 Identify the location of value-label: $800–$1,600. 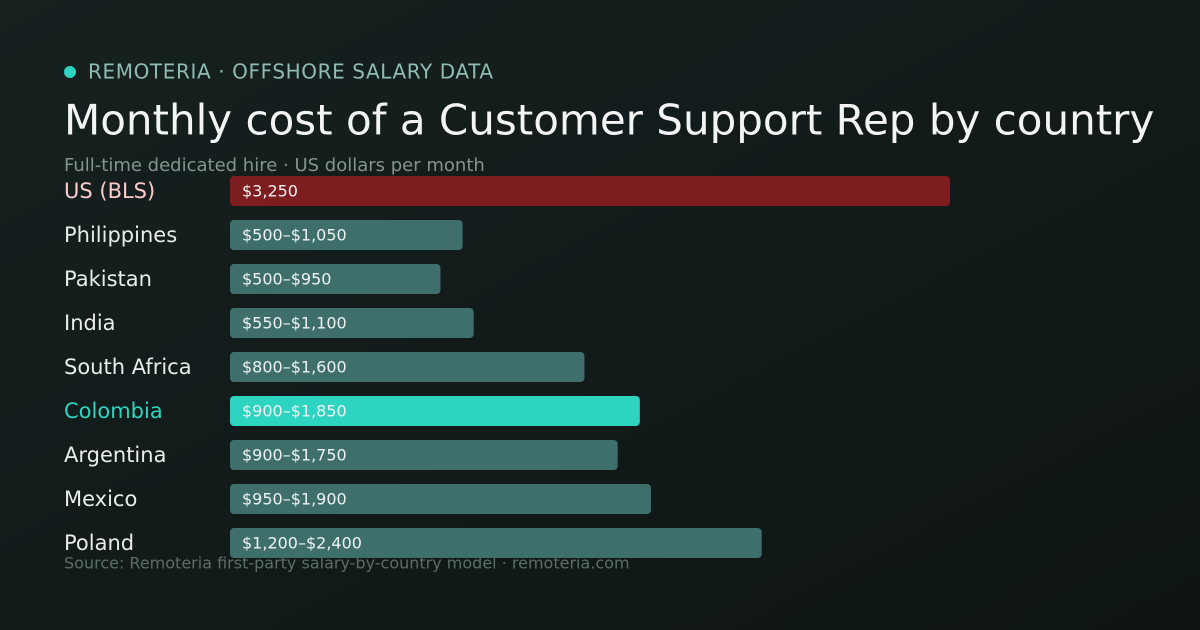
(294, 367).